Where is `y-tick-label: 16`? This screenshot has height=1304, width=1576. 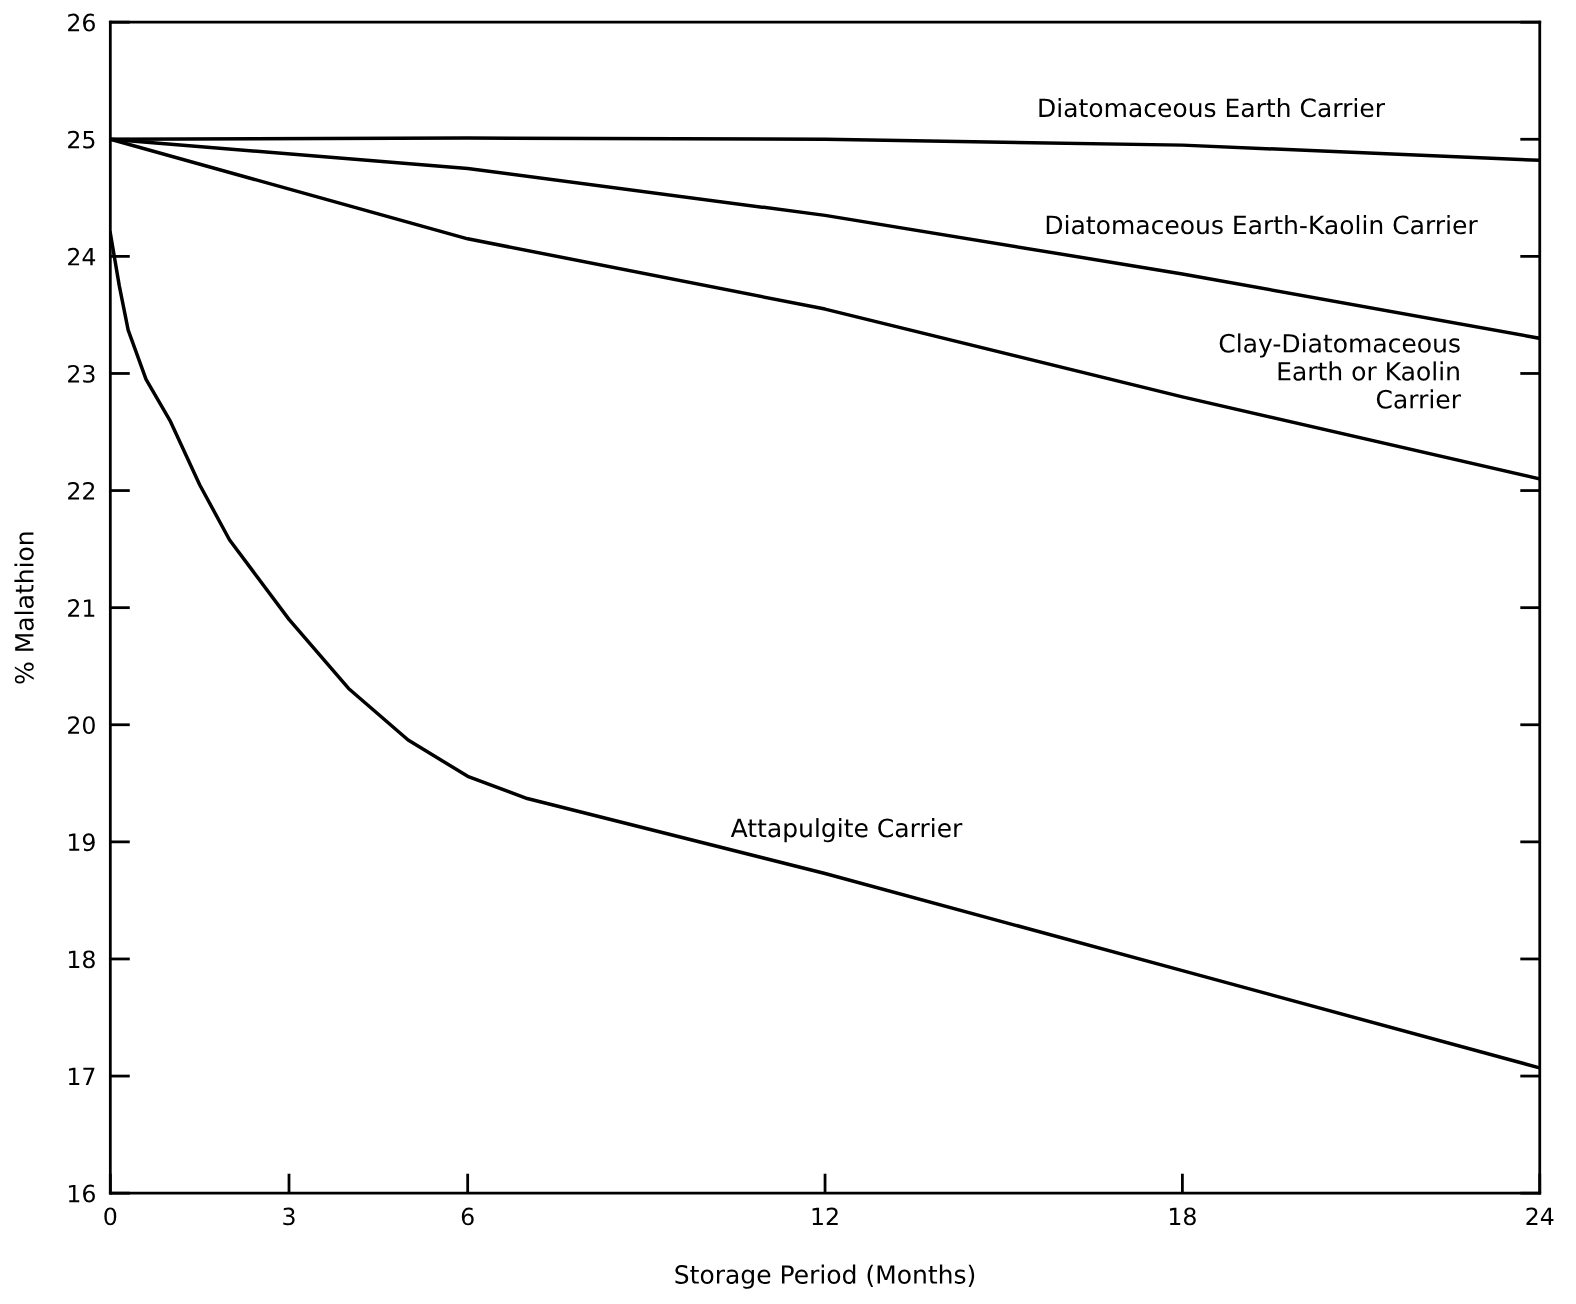 y-tick-label: 16 is located at coordinates (81, 1193).